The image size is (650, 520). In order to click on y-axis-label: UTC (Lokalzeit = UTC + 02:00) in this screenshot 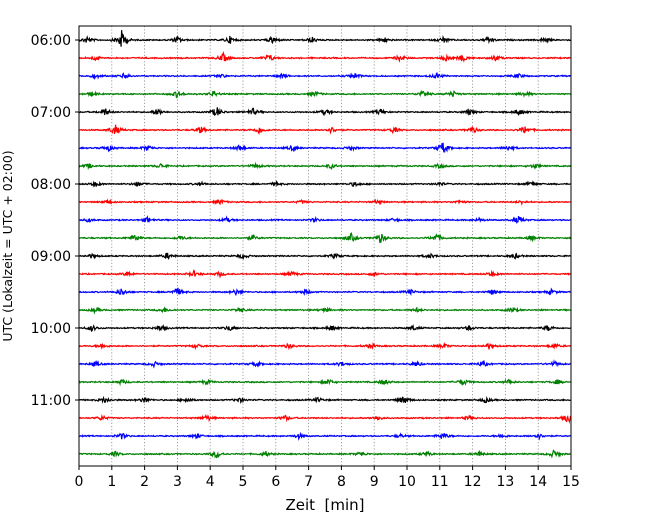, I will do `click(7, 245)`.